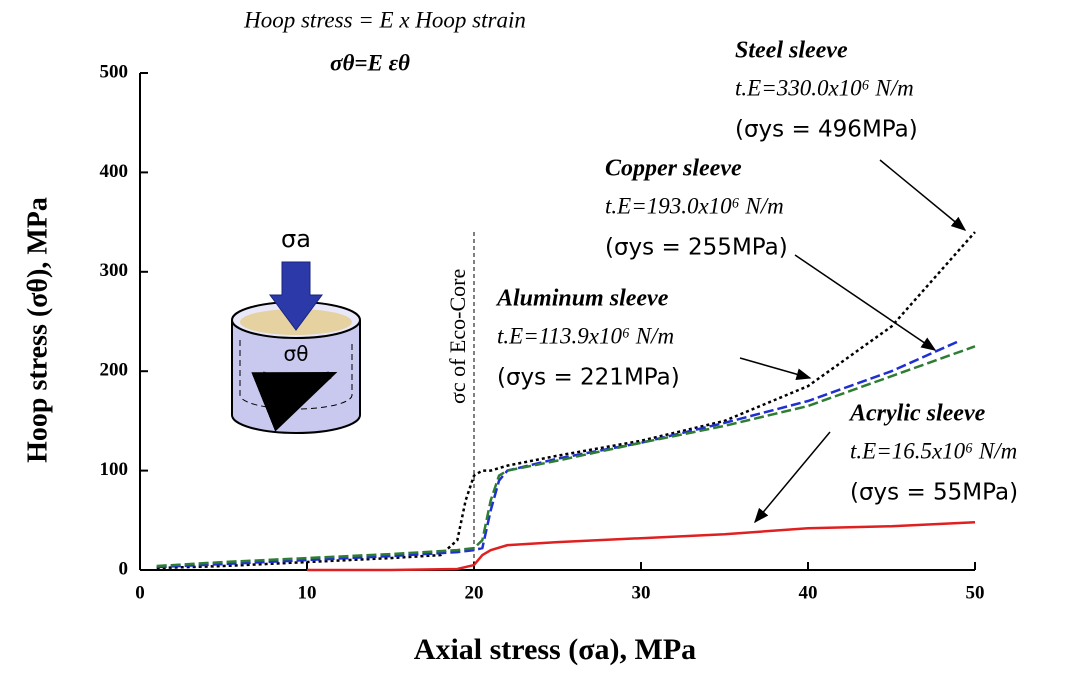 Image resolution: width=1086 pixels, height=677 pixels. I want to click on series-line, so click(641, 546).